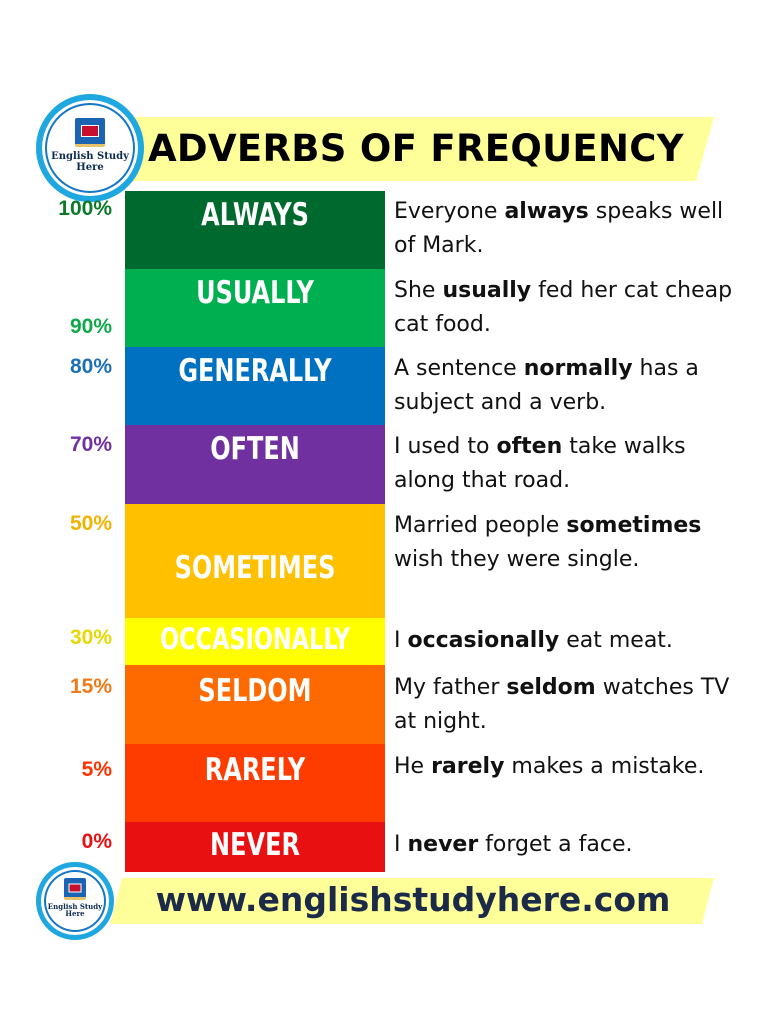 This screenshot has height=1024, width=768. I want to click on frequency-row: 5% RARELY He rarely makes a mistake., so click(384, 783).